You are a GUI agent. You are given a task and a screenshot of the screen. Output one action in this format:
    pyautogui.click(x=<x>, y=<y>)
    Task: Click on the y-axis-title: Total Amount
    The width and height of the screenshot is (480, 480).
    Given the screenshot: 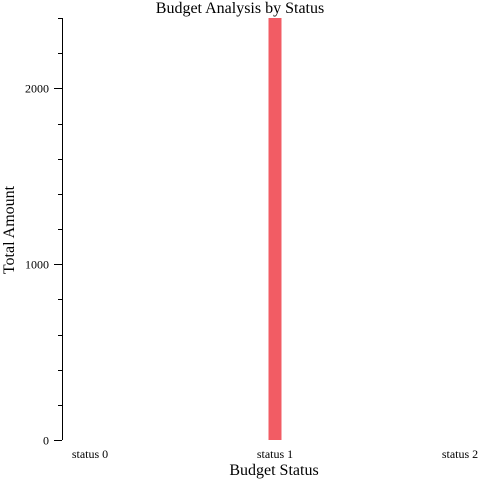 What is the action you would take?
    pyautogui.click(x=9, y=229)
    